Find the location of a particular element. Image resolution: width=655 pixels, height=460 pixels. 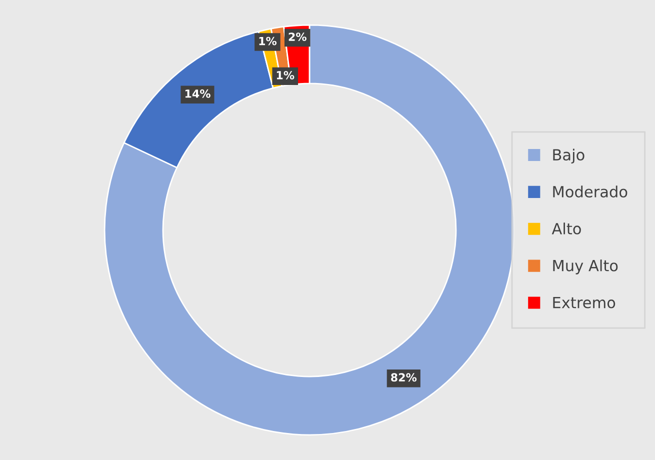

data-label: 14% is located at coordinates (197, 93).